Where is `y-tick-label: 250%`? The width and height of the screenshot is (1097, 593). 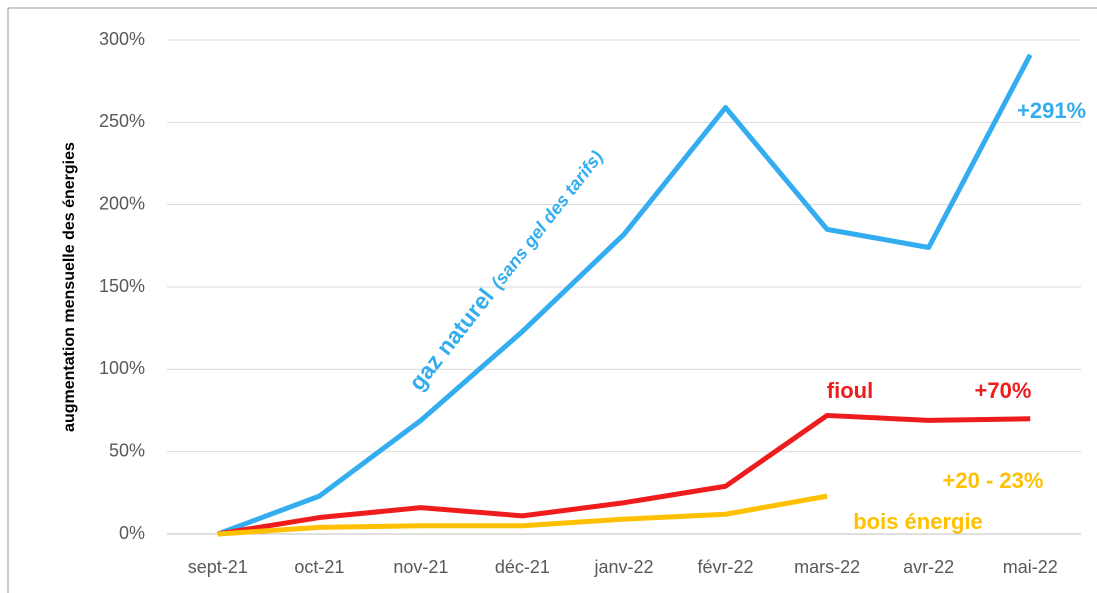
y-tick-label: 250% is located at coordinates (122, 121).